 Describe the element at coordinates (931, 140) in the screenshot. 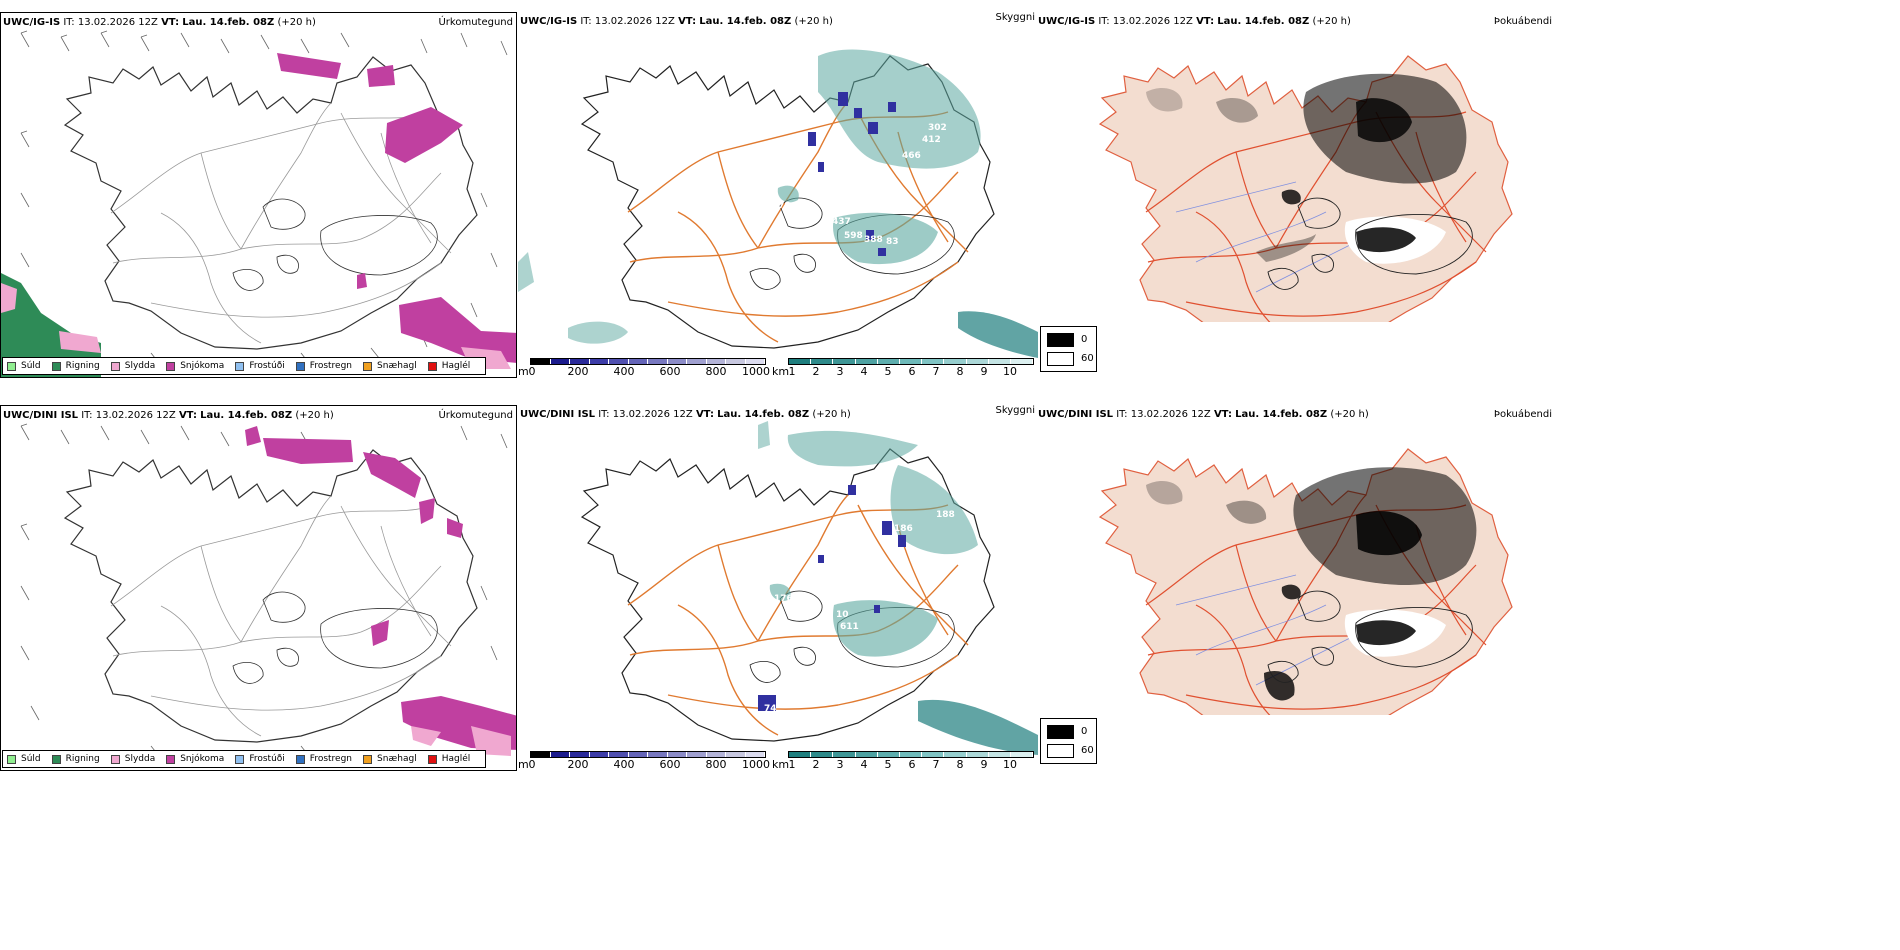

I see `cloud-base-label: 412` at that location.